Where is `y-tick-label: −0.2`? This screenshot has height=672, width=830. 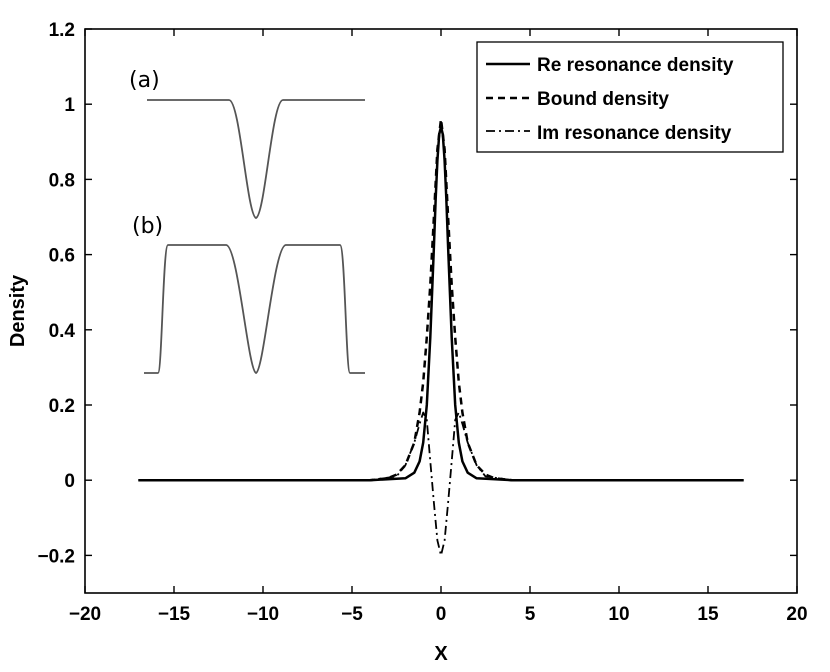
y-tick-label: −0.2 is located at coordinates (56, 556).